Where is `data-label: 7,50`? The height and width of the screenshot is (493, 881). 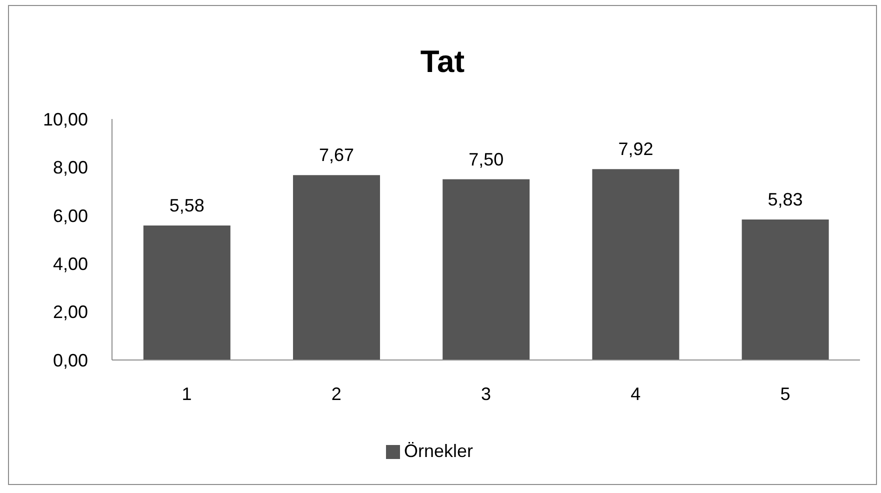
data-label: 7,50 is located at coordinates (486, 159).